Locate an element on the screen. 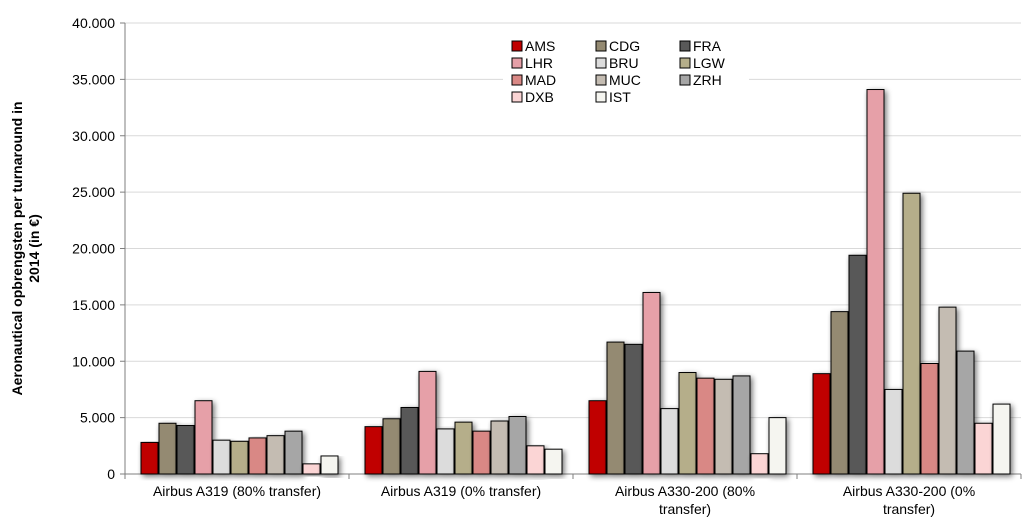  legend-swatch-ist is located at coordinates (601, 97).